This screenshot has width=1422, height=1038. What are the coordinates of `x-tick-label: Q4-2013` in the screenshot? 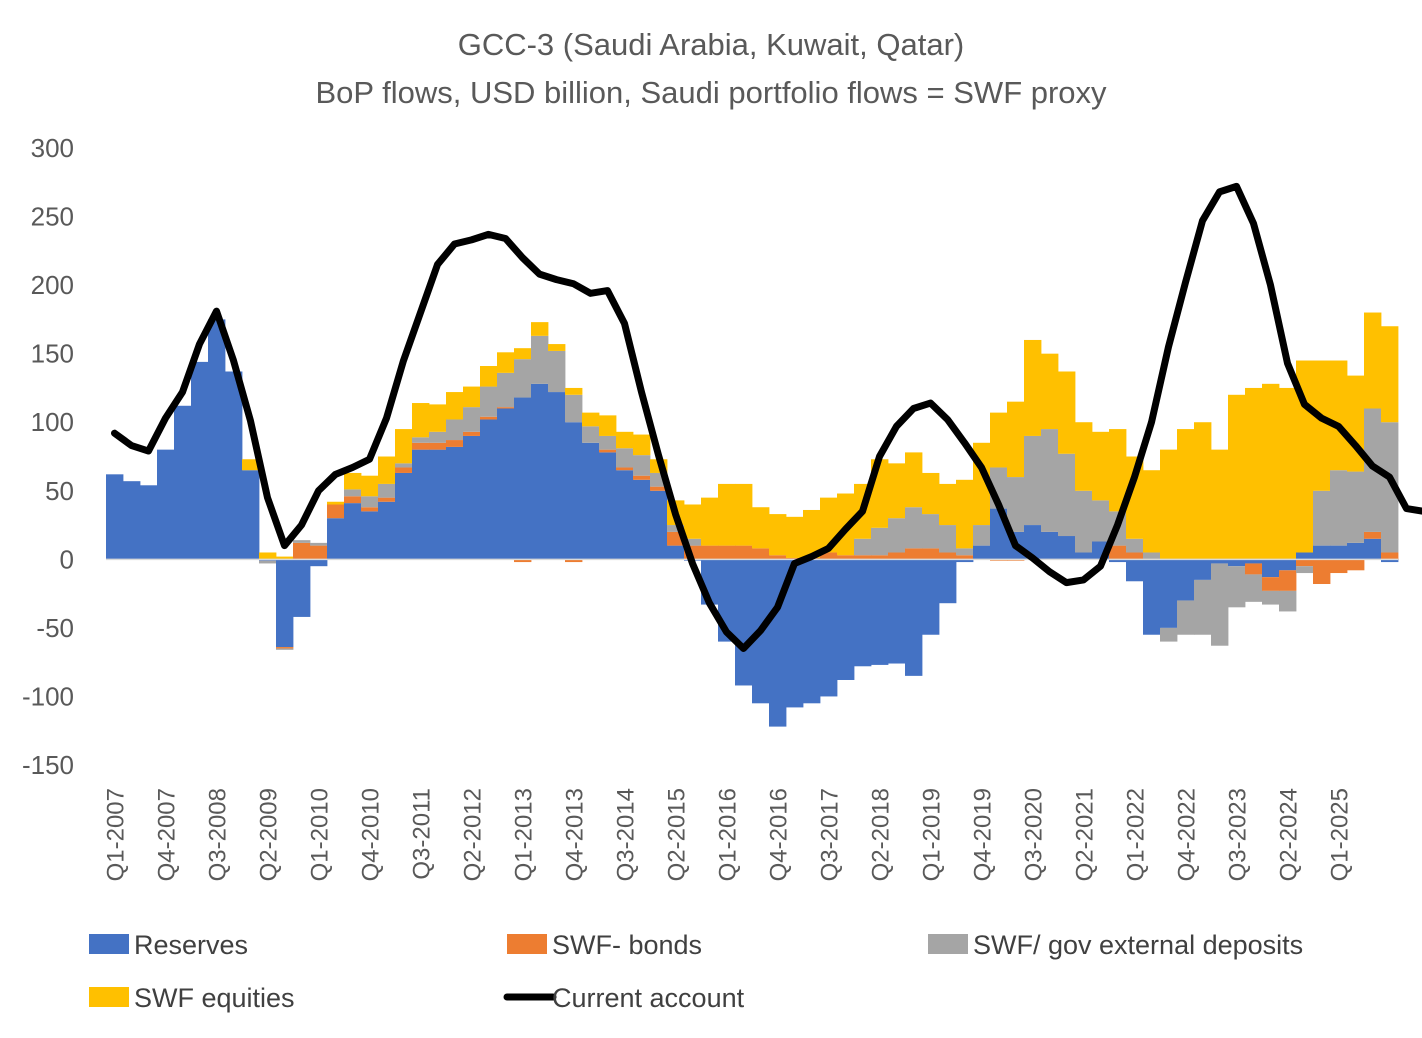 It's located at (575, 834).